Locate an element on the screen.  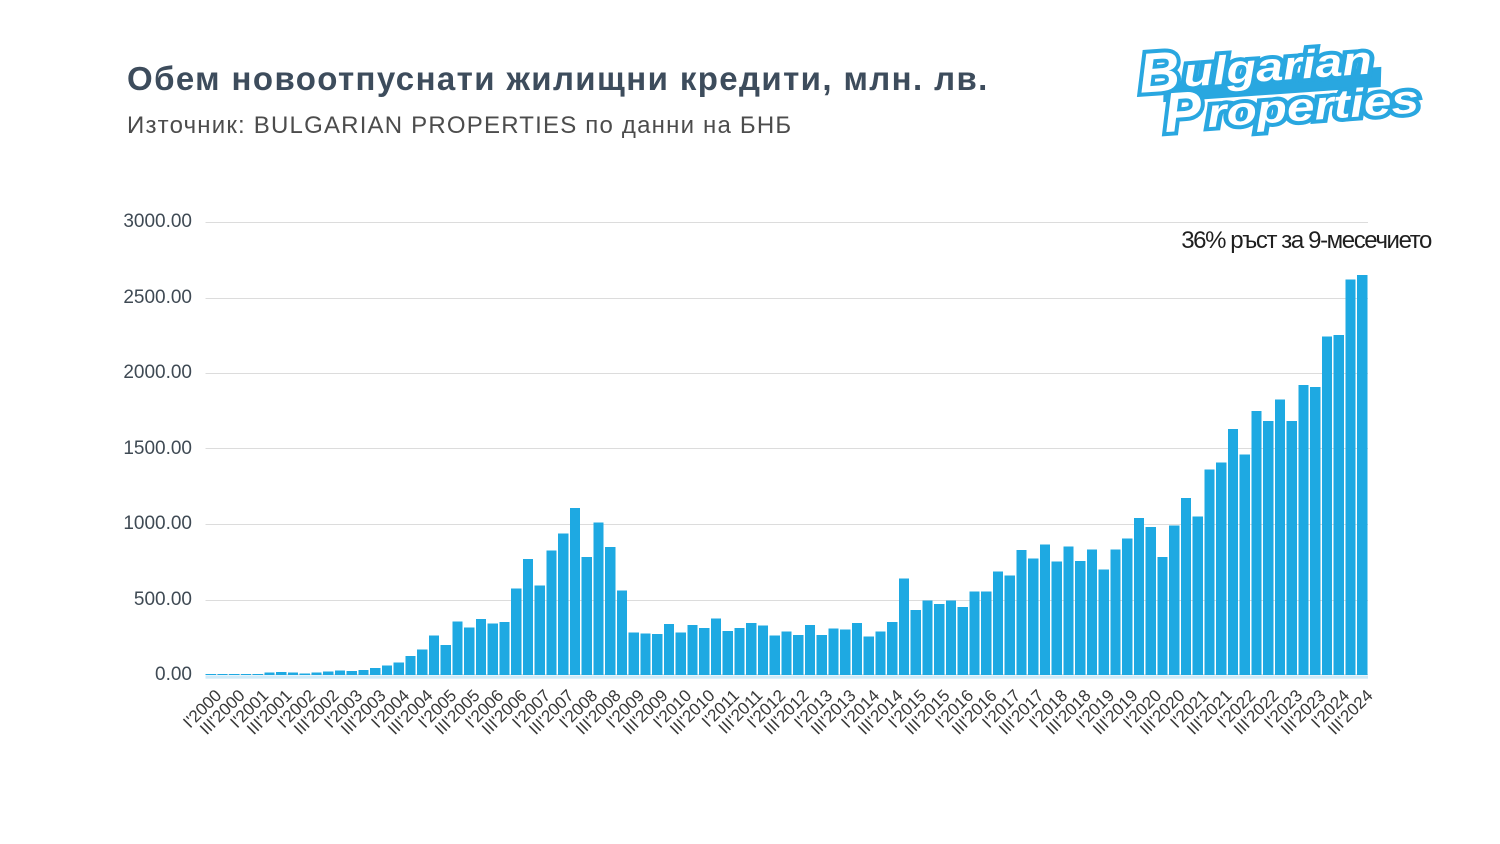
svg-text: ulgarian is located at coordinates (1278, 67).